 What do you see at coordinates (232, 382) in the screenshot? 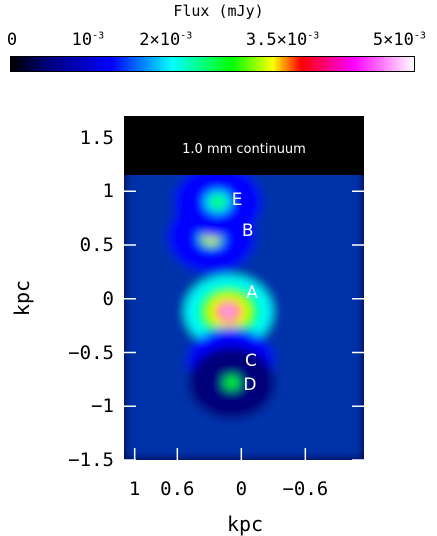
I see `source-D-emission` at bounding box center [232, 382].